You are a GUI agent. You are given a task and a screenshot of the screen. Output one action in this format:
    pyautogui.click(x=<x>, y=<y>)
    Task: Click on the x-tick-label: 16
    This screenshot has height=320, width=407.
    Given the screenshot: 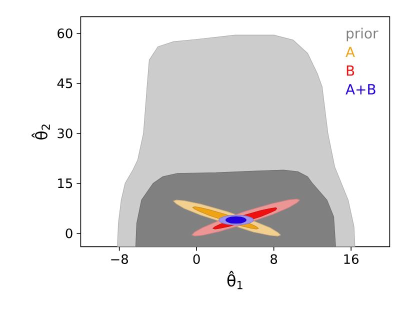 What is the action you would take?
    pyautogui.click(x=351, y=259)
    